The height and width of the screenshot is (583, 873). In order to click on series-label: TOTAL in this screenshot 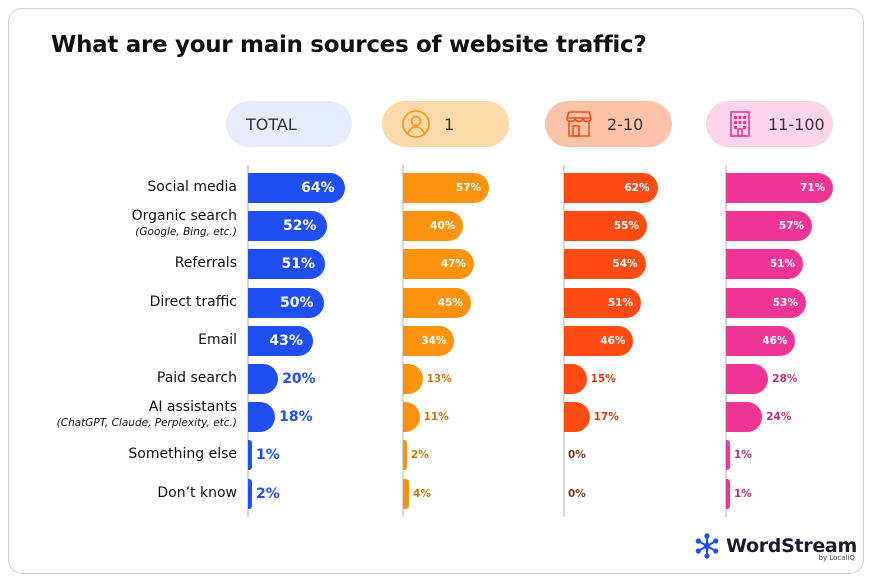, I will do `click(271, 124)`.